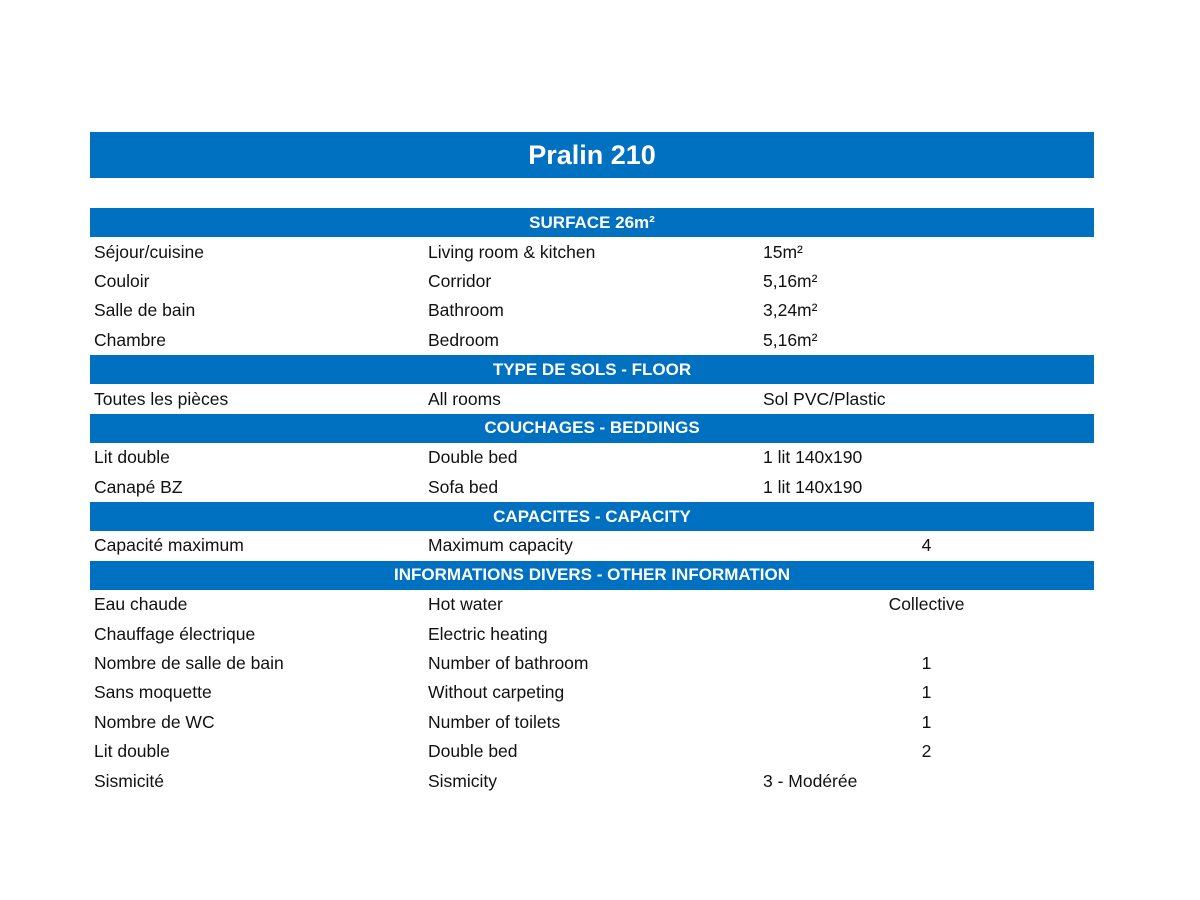 The width and height of the screenshot is (1200, 900). What do you see at coordinates (926, 604) in the screenshot?
I see `value-cell: Collective` at bounding box center [926, 604].